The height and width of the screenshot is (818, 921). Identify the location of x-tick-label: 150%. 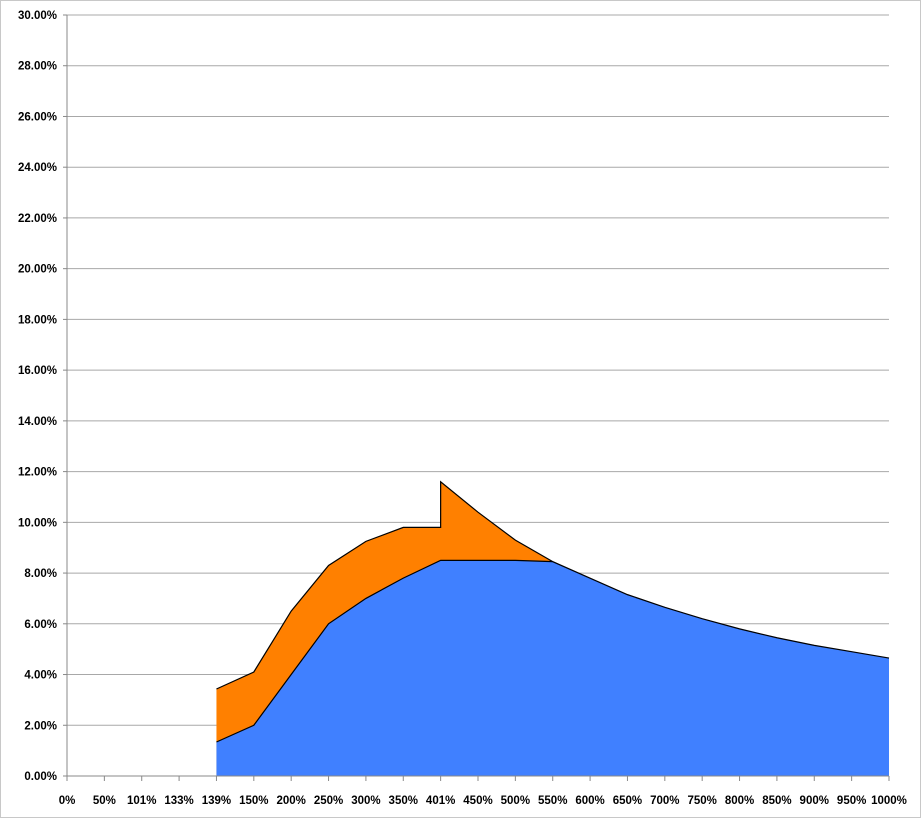
(253, 801).